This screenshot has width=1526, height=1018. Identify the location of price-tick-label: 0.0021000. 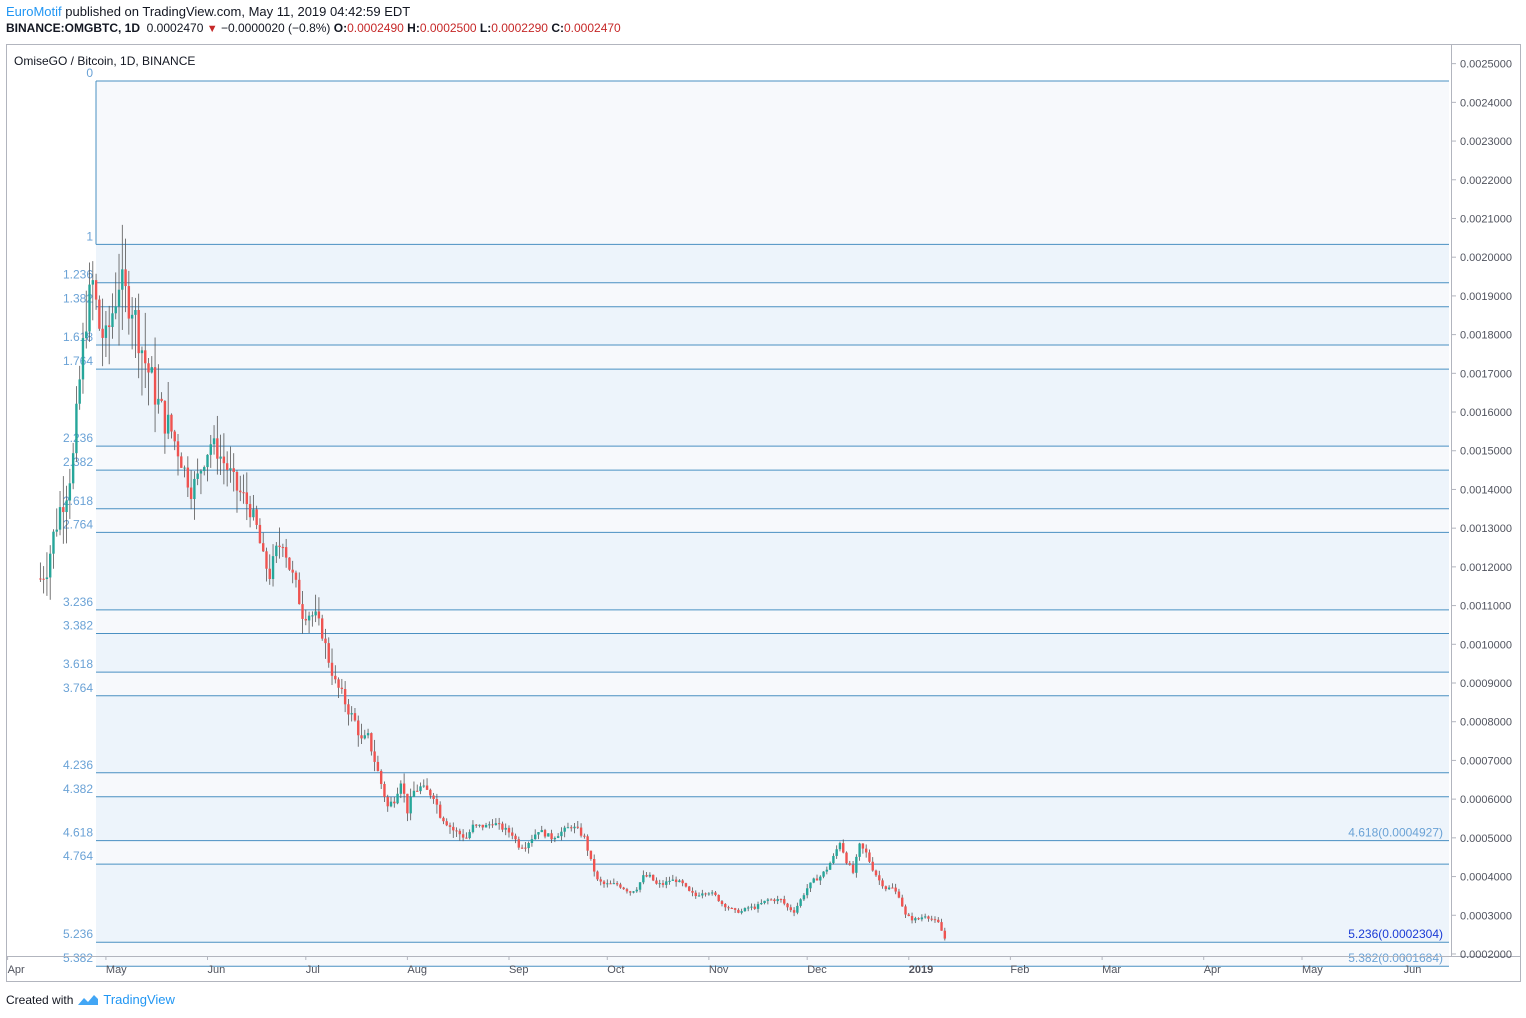
(1486, 219).